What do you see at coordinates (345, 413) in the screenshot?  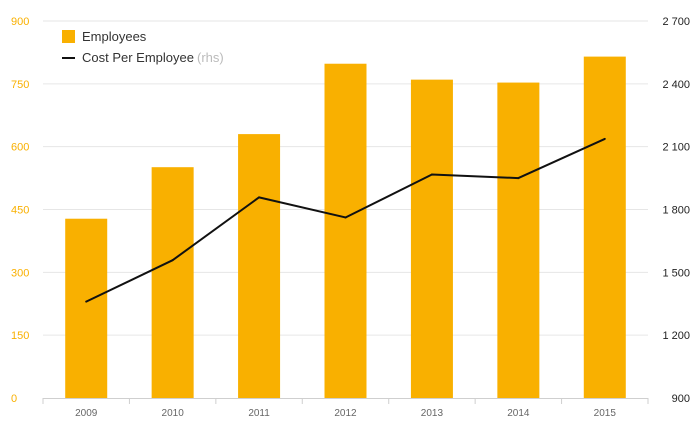 I see `x-tick-label: 2012` at bounding box center [345, 413].